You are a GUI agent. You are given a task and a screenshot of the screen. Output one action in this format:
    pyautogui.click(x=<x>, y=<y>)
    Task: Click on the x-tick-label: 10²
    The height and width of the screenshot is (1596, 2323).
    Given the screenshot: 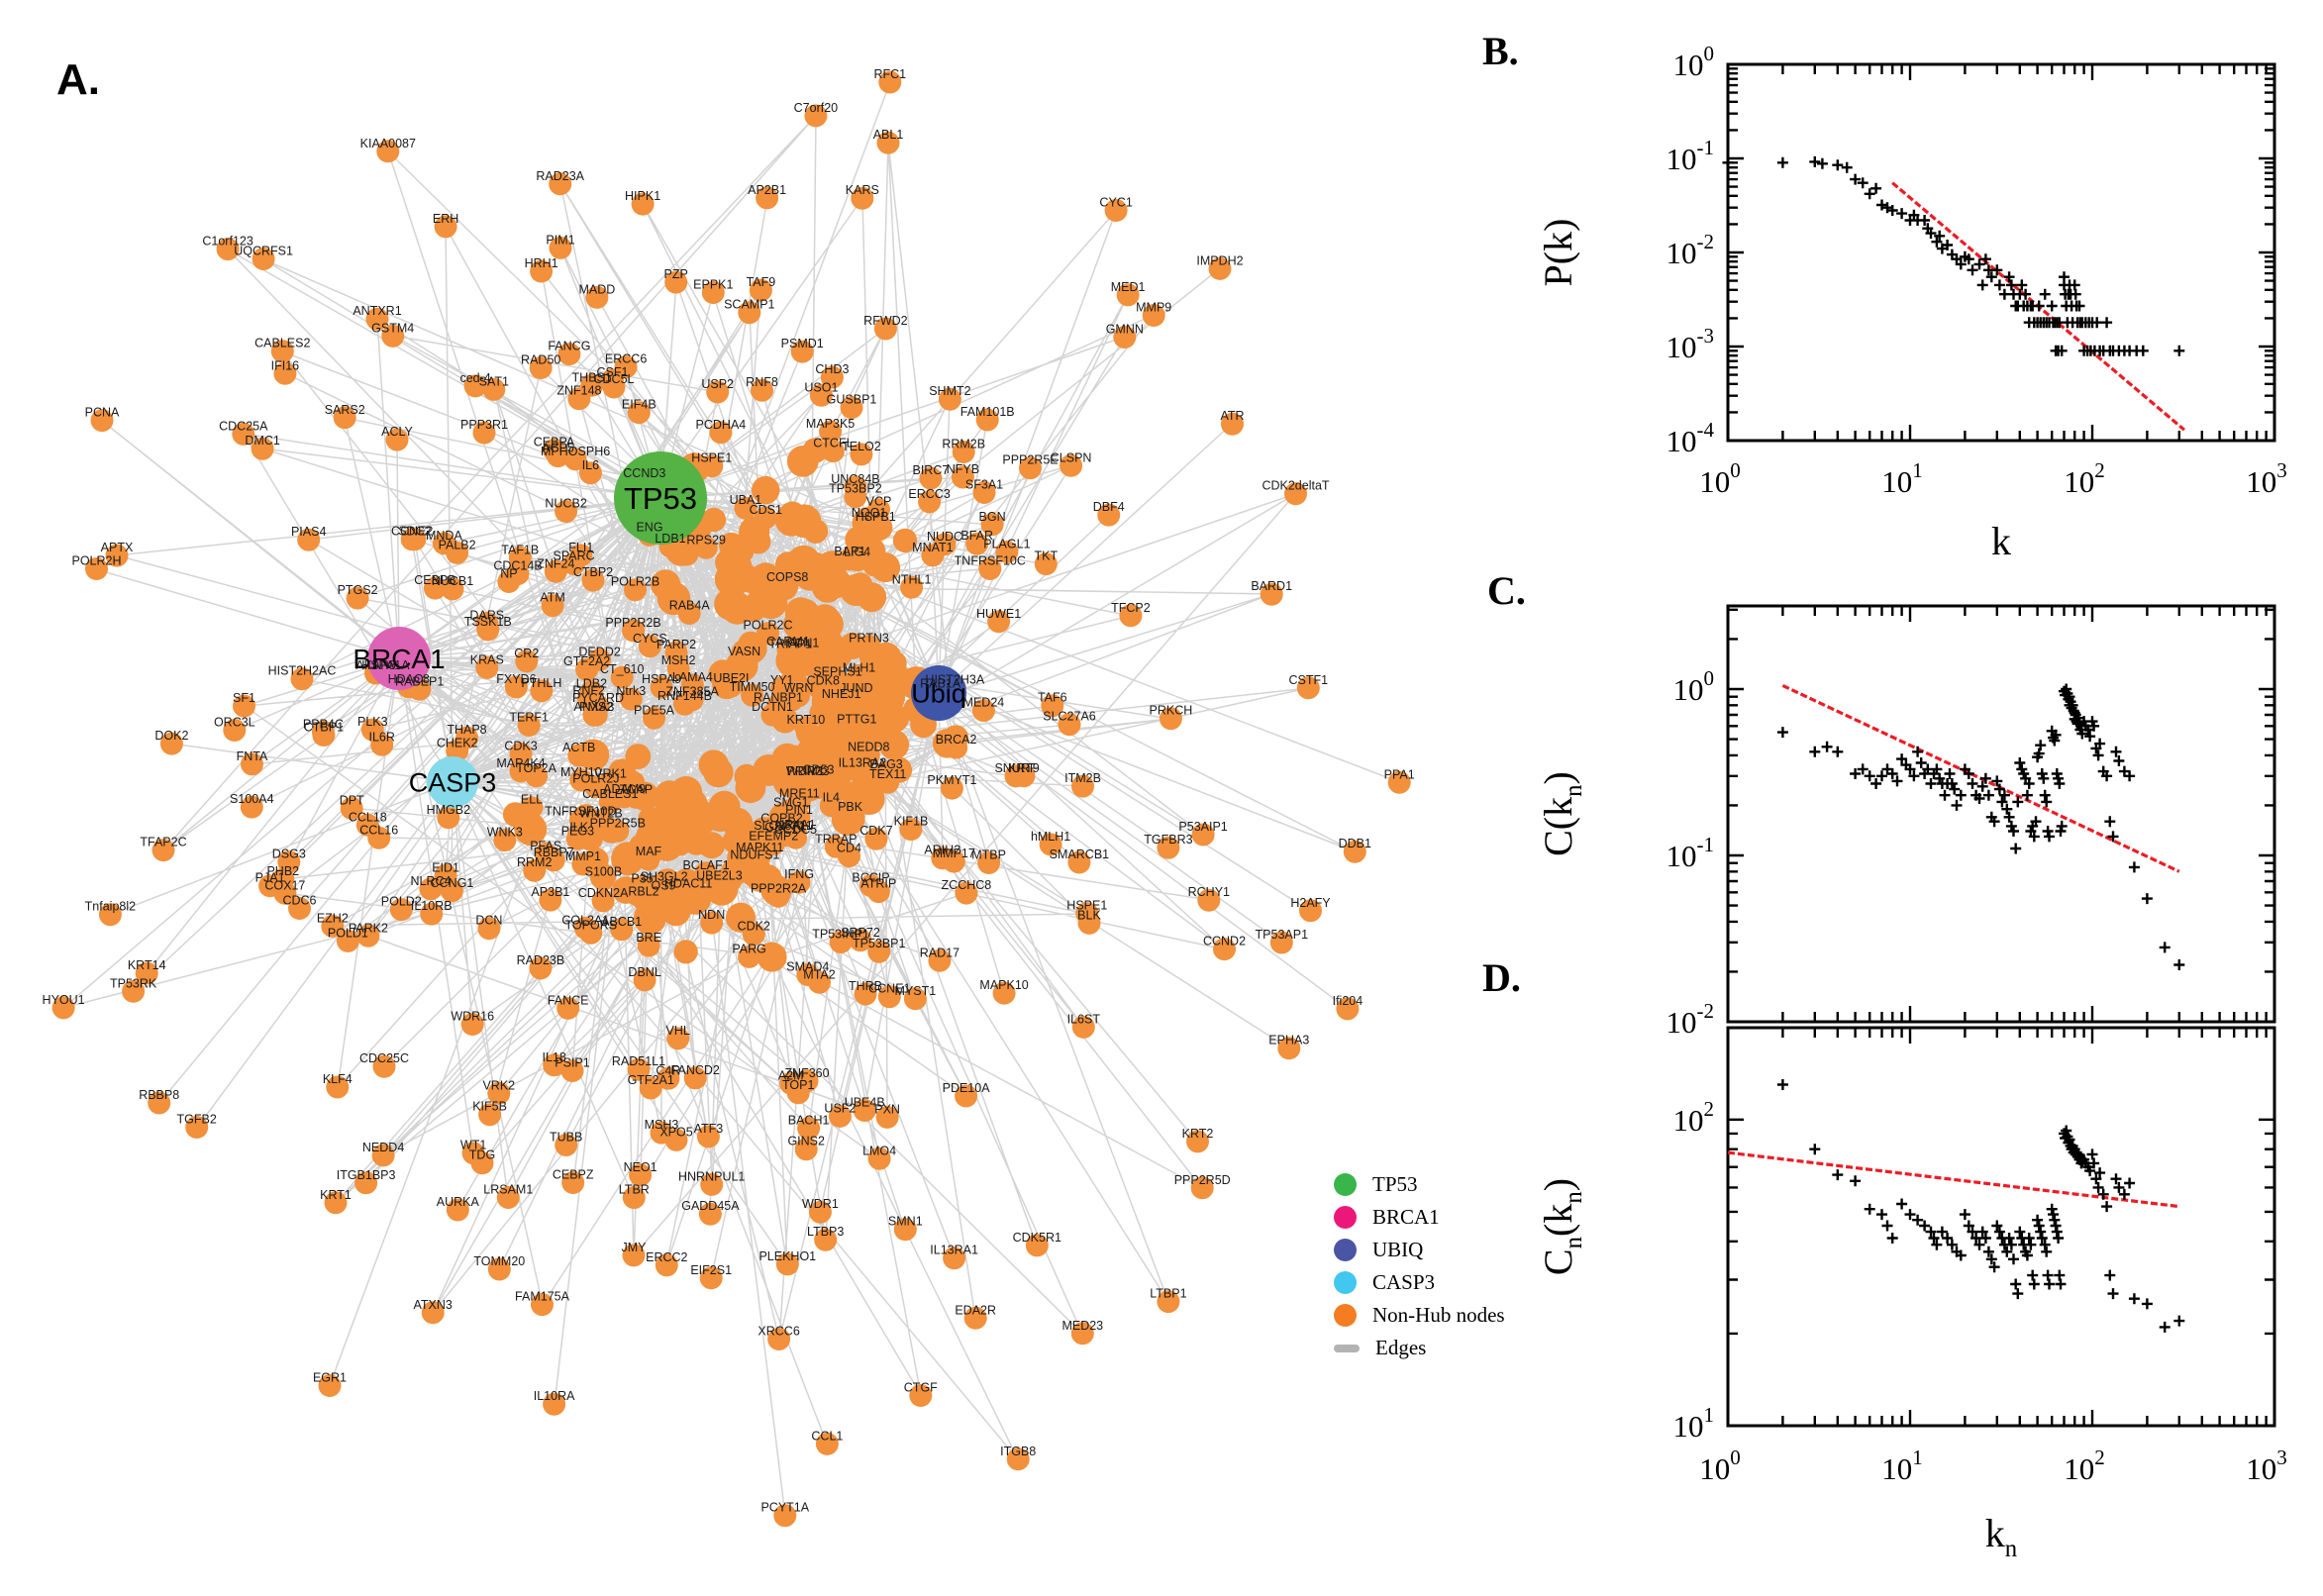 What is the action you would take?
    pyautogui.click(x=2084, y=1466)
    